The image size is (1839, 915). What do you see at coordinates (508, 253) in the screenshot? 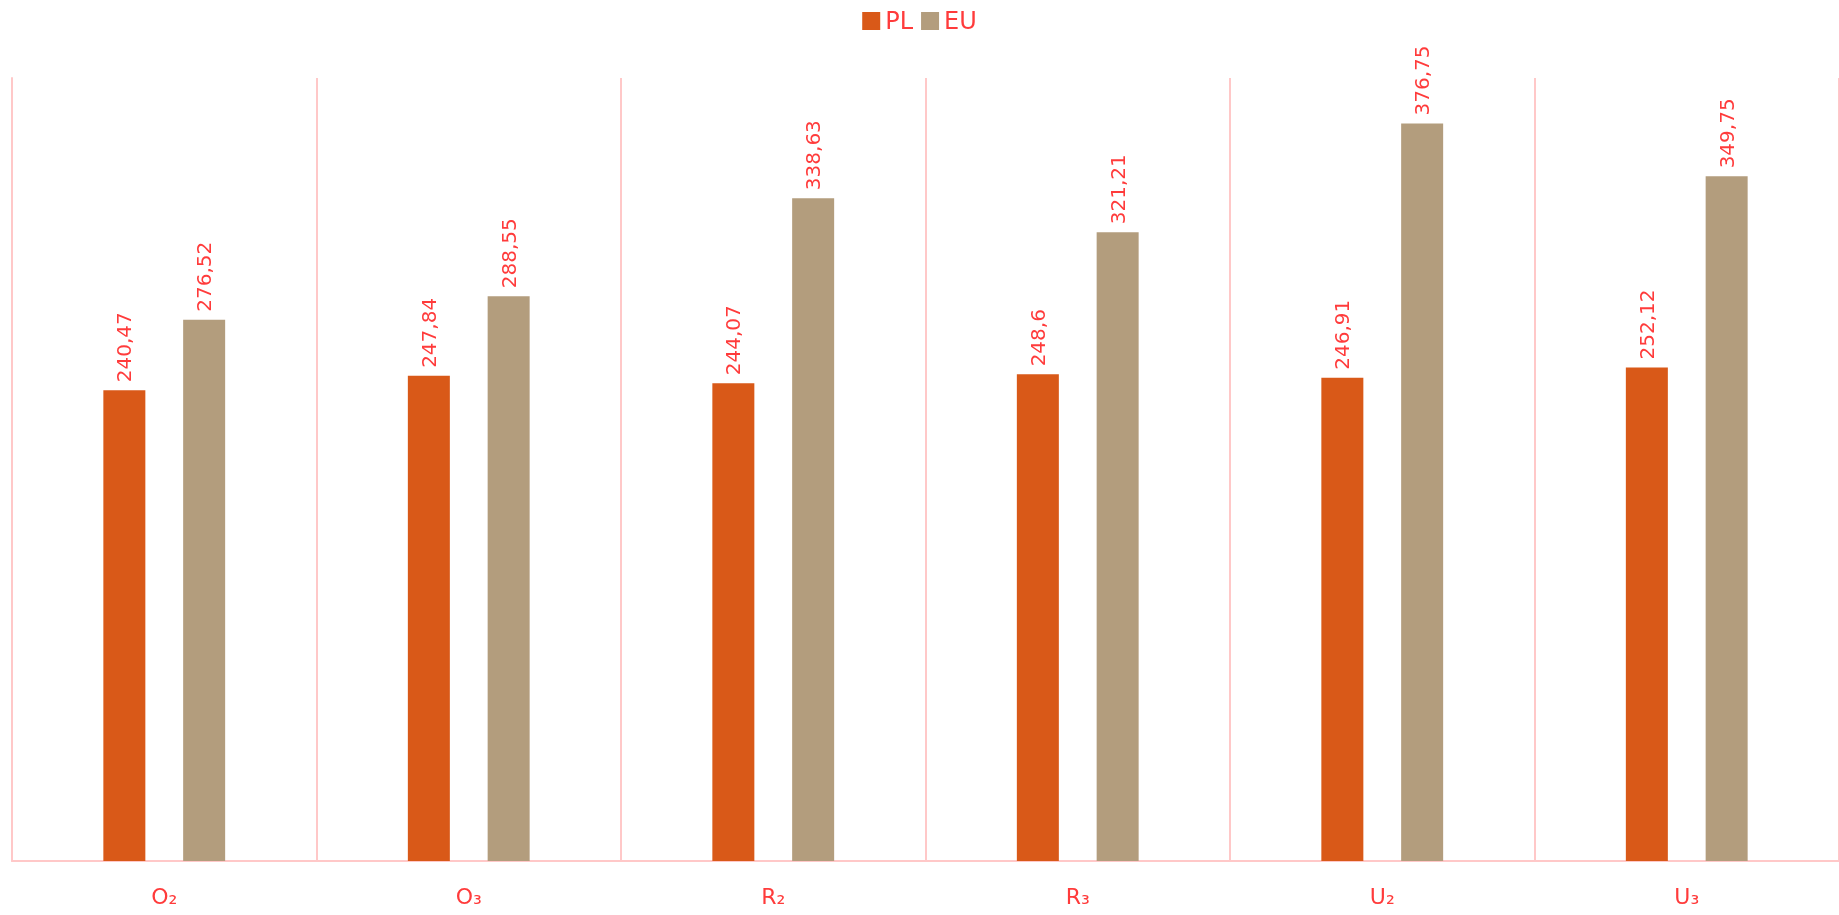
I see `data-label: 288,55` at bounding box center [508, 253].